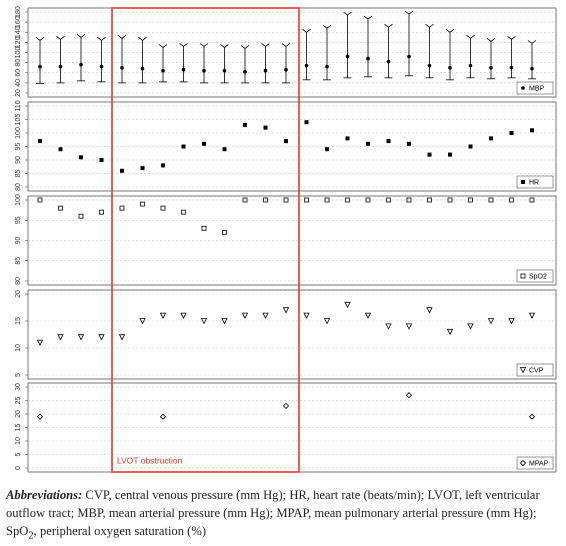 The image size is (566, 546). I want to click on y-tick-label: 60, so click(18, 73).